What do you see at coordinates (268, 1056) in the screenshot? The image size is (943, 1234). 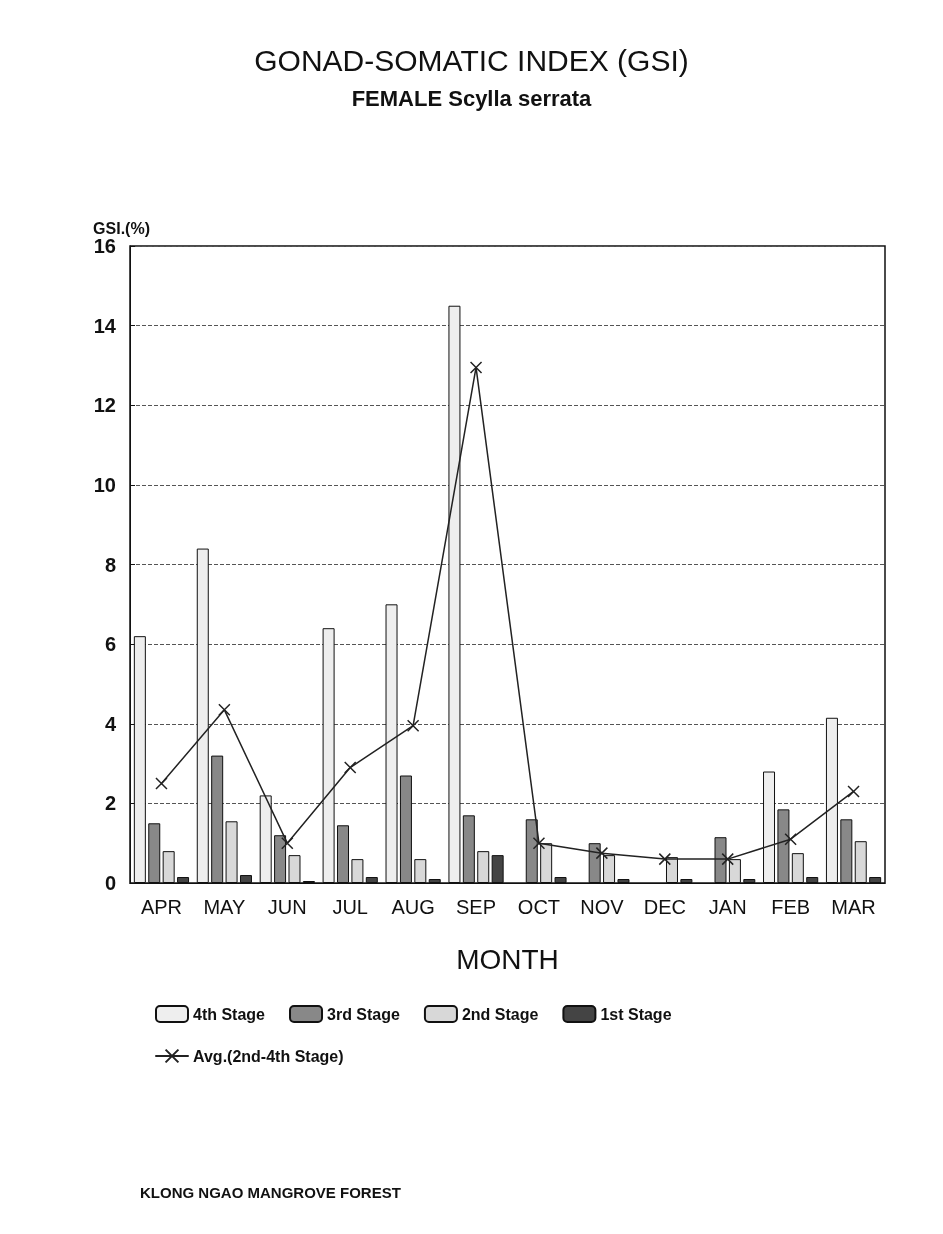 I see `legend-label: Avg.(2nd-4th Stage)` at bounding box center [268, 1056].